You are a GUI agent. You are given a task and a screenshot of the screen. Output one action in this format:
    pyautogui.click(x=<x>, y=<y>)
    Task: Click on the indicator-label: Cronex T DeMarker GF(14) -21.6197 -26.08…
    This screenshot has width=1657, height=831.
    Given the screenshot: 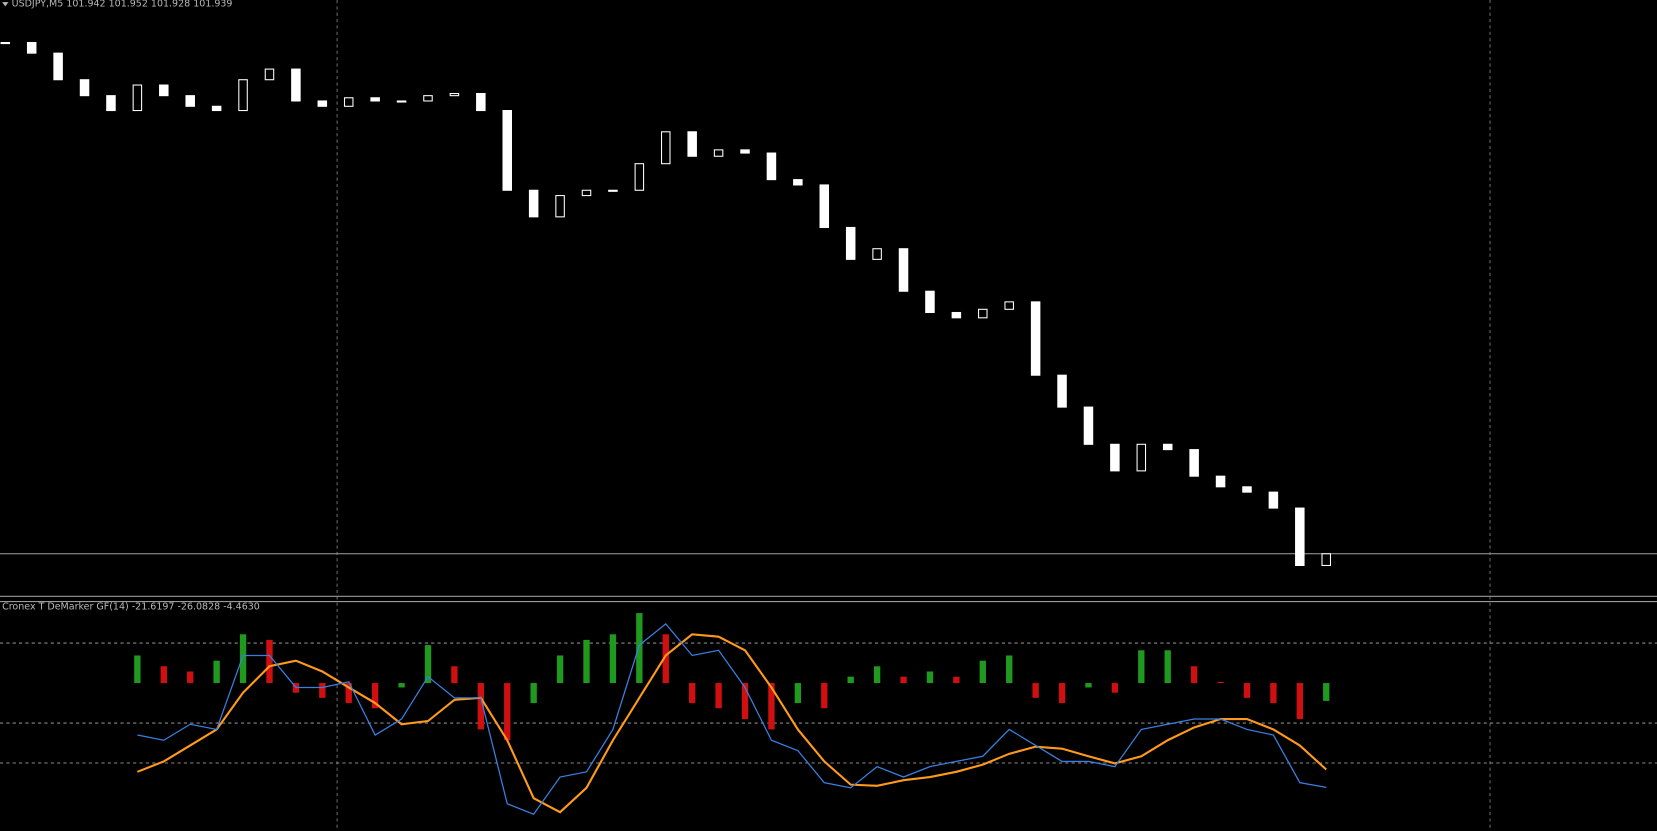 What is the action you would take?
    pyautogui.click(x=131, y=606)
    